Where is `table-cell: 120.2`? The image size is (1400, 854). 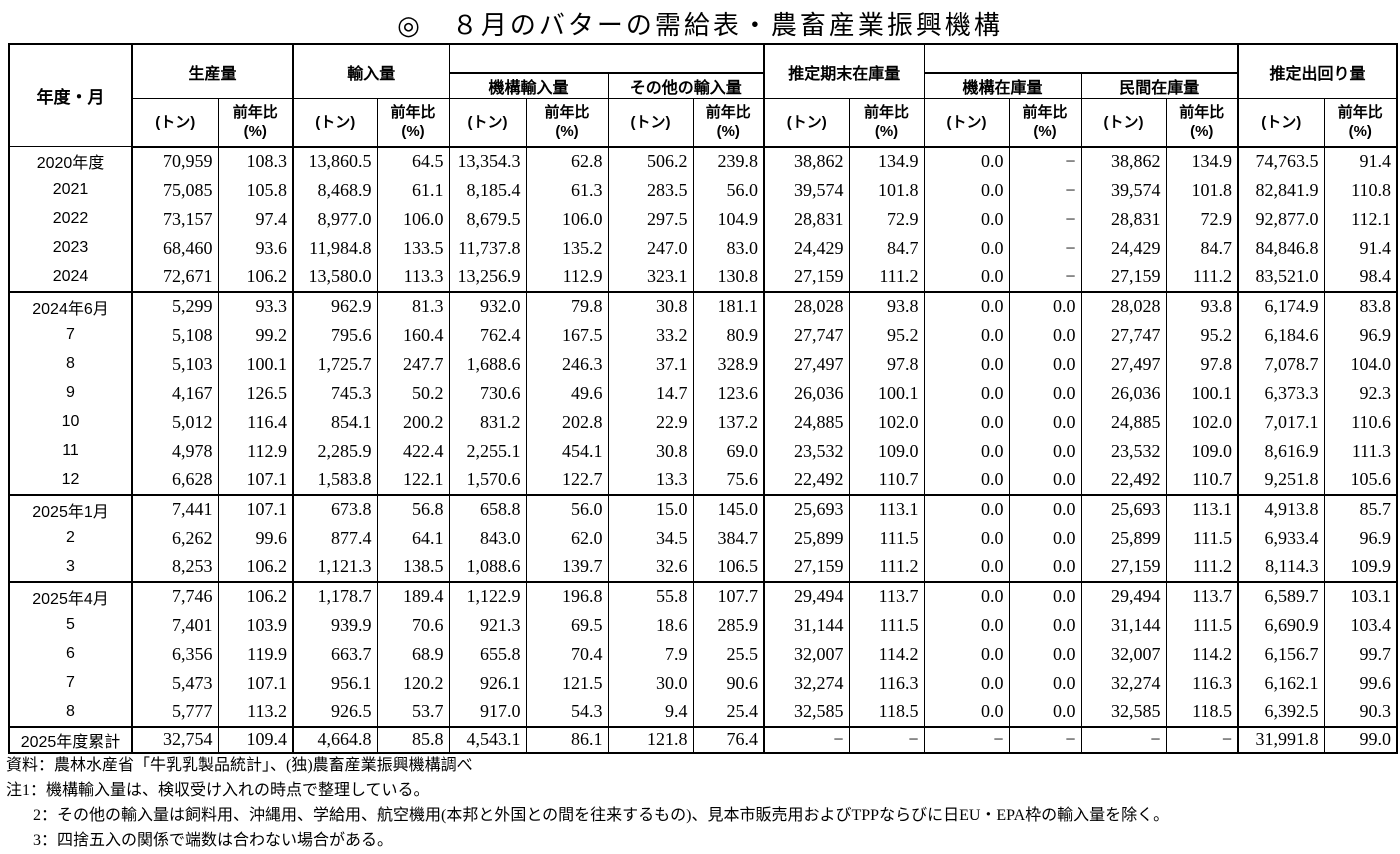 table-cell: 120.2 is located at coordinates (412, 683).